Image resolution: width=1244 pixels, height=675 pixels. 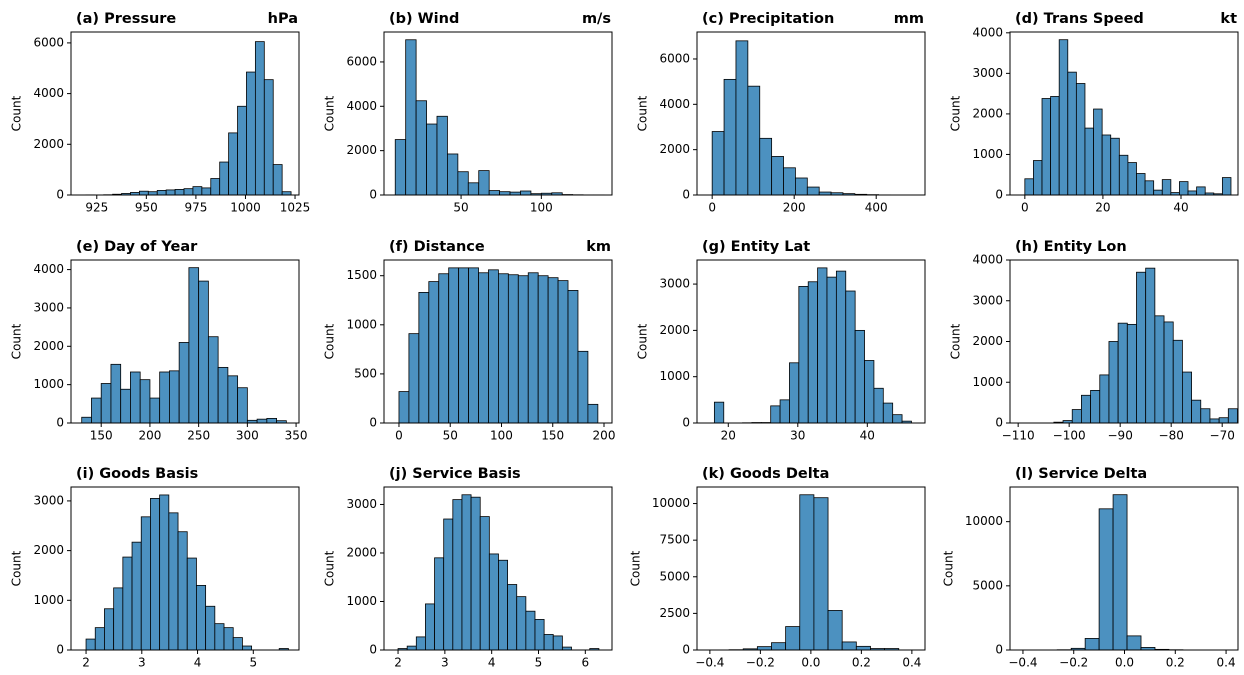 What do you see at coordinates (712, 208) in the screenshot?
I see `x-tick-label: 0` at bounding box center [712, 208].